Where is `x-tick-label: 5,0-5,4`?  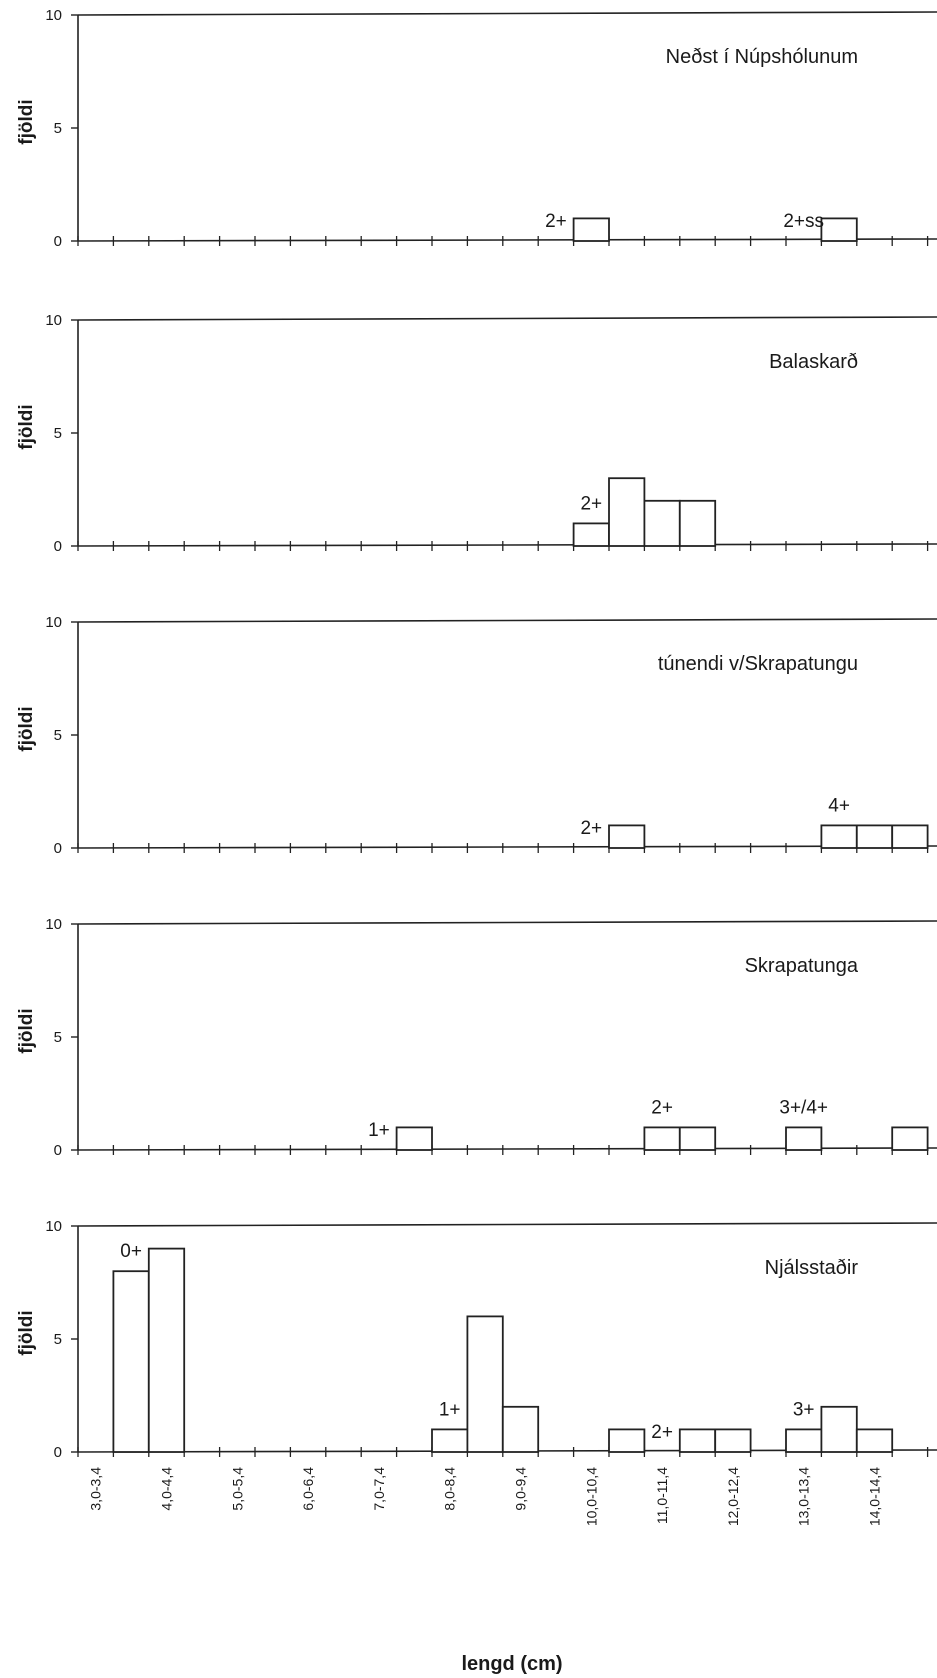 x-tick-label: 5,0-5,4 is located at coordinates (237, 1489).